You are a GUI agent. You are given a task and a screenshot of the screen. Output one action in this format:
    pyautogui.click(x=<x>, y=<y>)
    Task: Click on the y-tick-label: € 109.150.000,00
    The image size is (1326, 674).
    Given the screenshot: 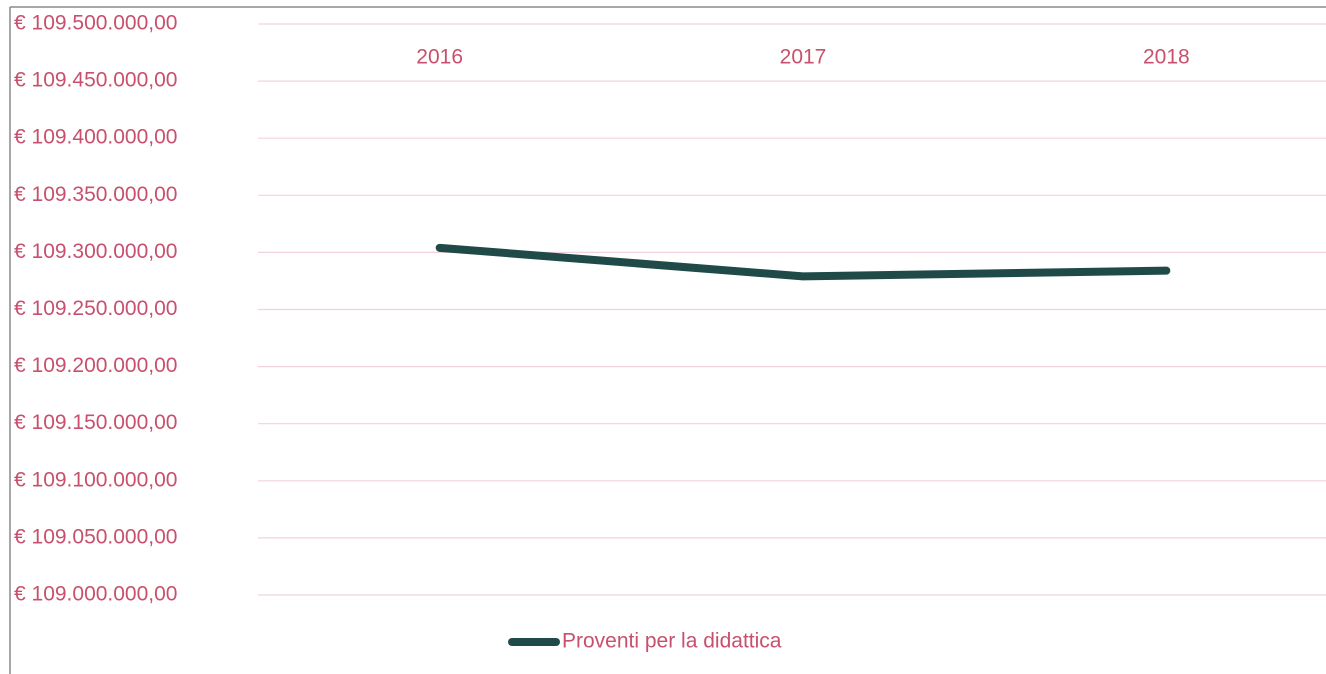 What is the action you would take?
    pyautogui.click(x=96, y=422)
    